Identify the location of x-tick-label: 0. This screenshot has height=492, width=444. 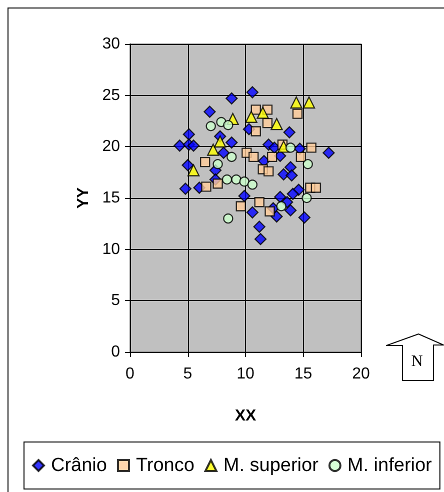
(130, 374).